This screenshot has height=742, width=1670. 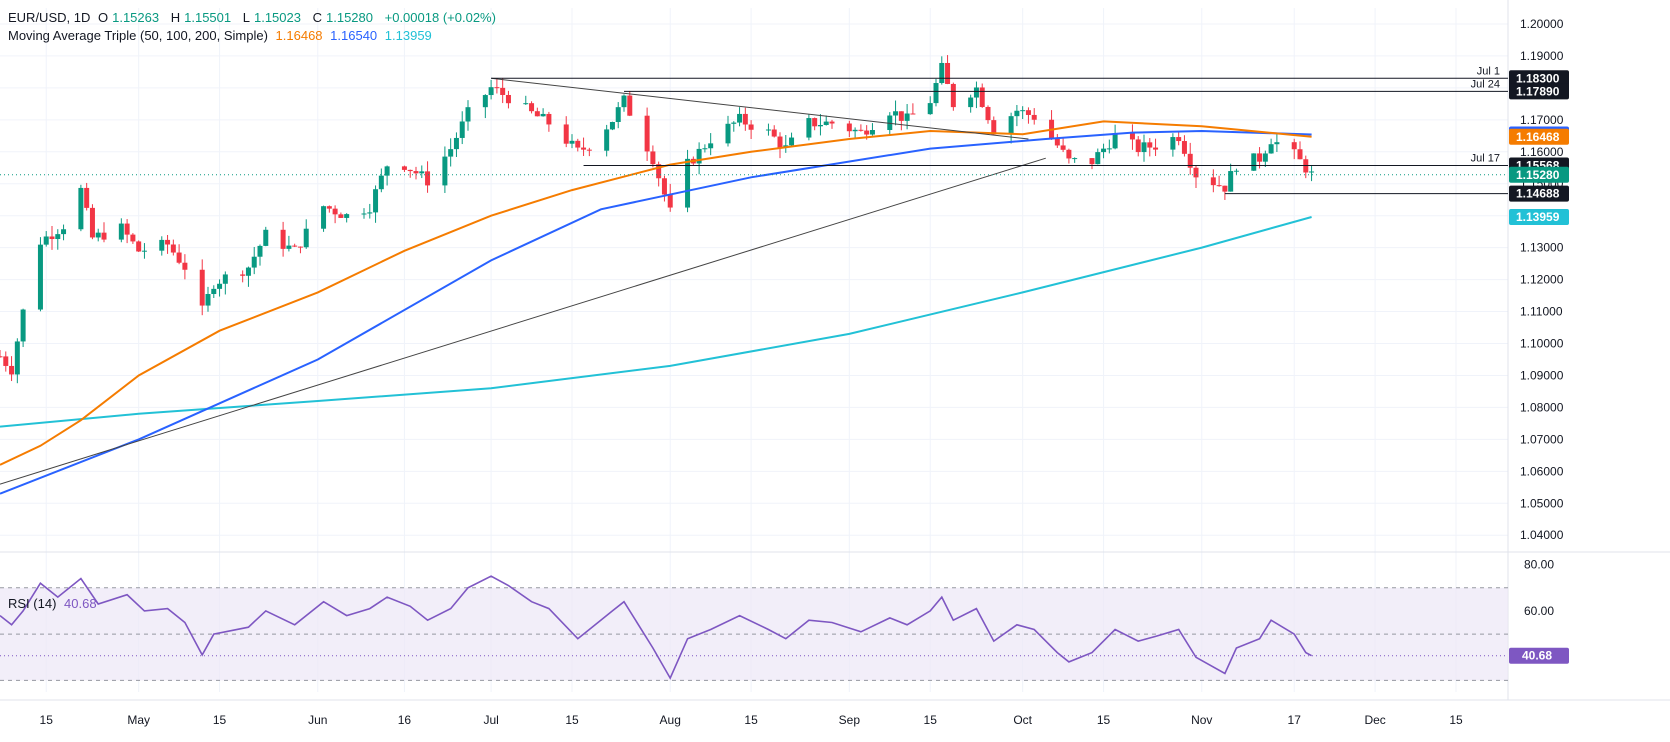 I want to click on time-tick-label: 16, so click(x=405, y=720).